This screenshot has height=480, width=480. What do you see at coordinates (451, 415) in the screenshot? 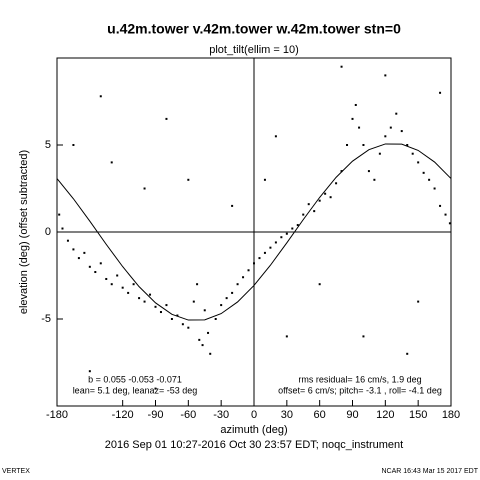
I see `x-tick-label: 180` at bounding box center [451, 415].